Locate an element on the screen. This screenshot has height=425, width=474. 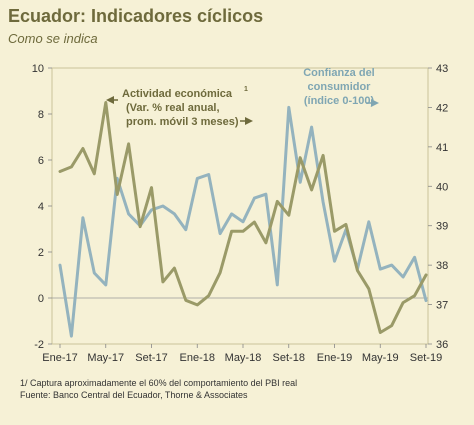
y-left-tick-label: 0 is located at coordinates (41, 299).